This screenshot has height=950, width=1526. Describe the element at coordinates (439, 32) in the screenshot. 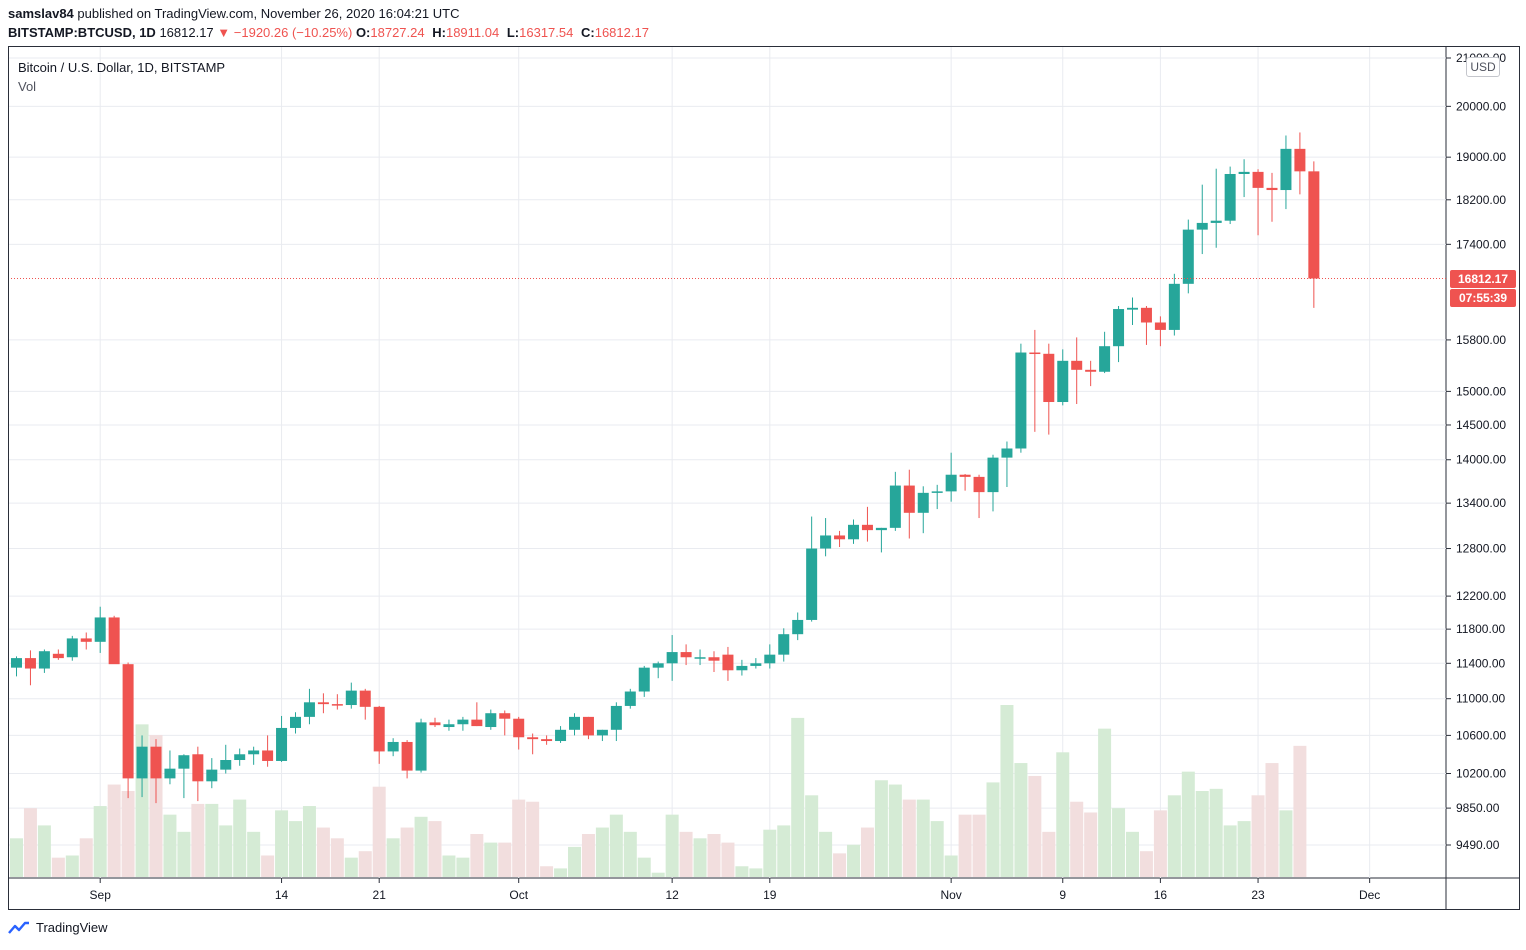

I see `high-label: H:` at that location.